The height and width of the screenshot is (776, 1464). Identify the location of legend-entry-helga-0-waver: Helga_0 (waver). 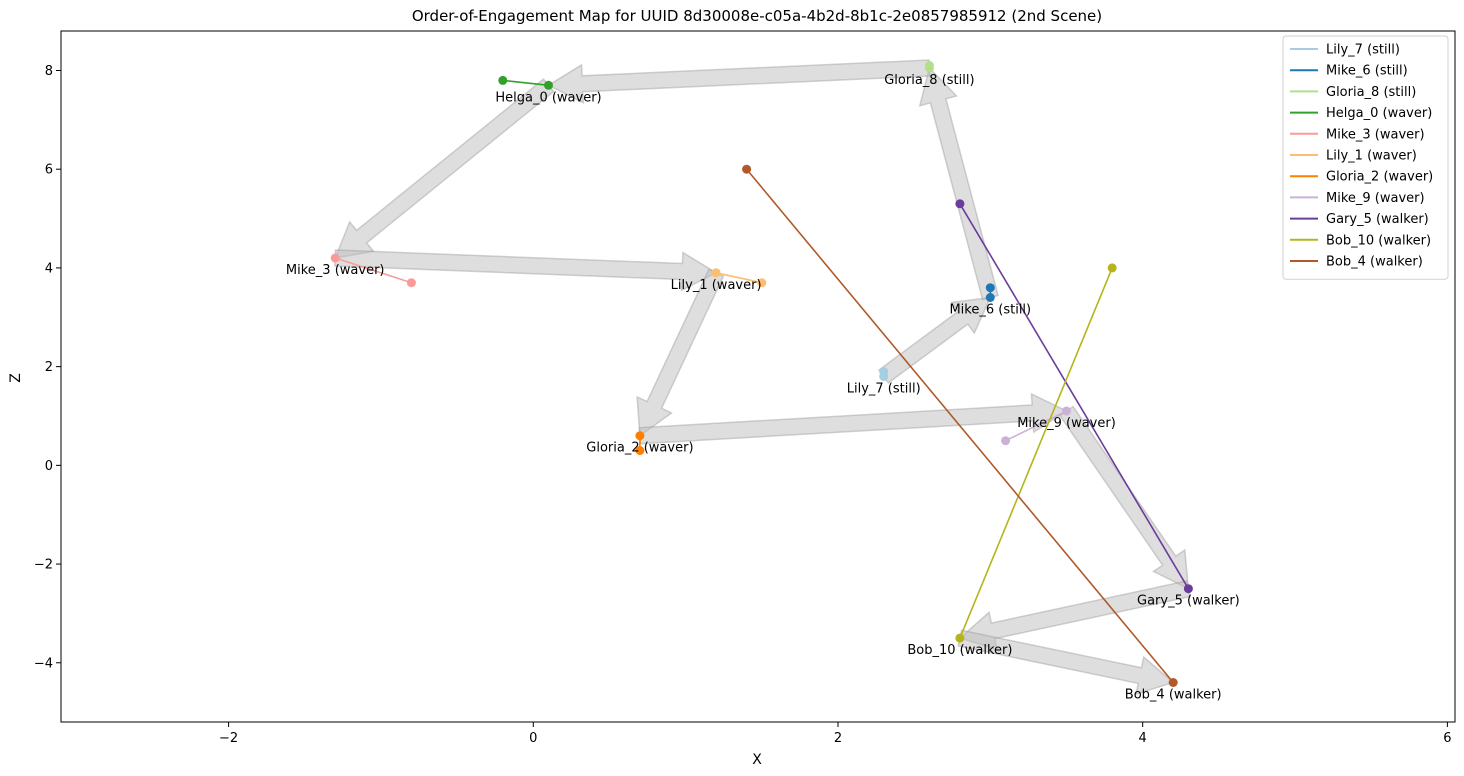
(1379, 113).